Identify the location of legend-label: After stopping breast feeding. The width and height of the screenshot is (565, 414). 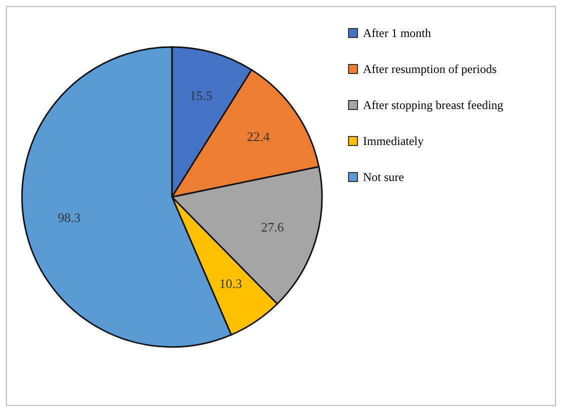
(433, 105).